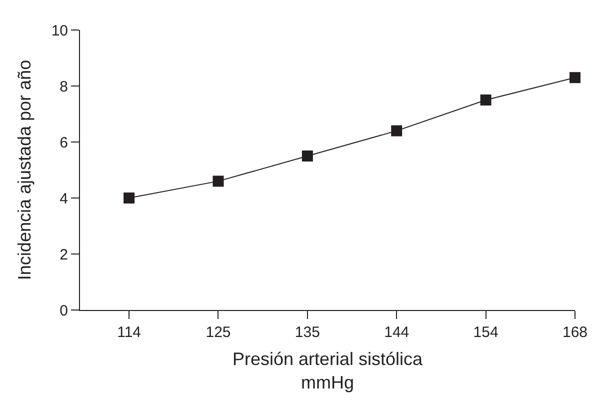  Describe the element at coordinates (307, 332) in the screenshot. I see `x-tick-label: 135` at that location.